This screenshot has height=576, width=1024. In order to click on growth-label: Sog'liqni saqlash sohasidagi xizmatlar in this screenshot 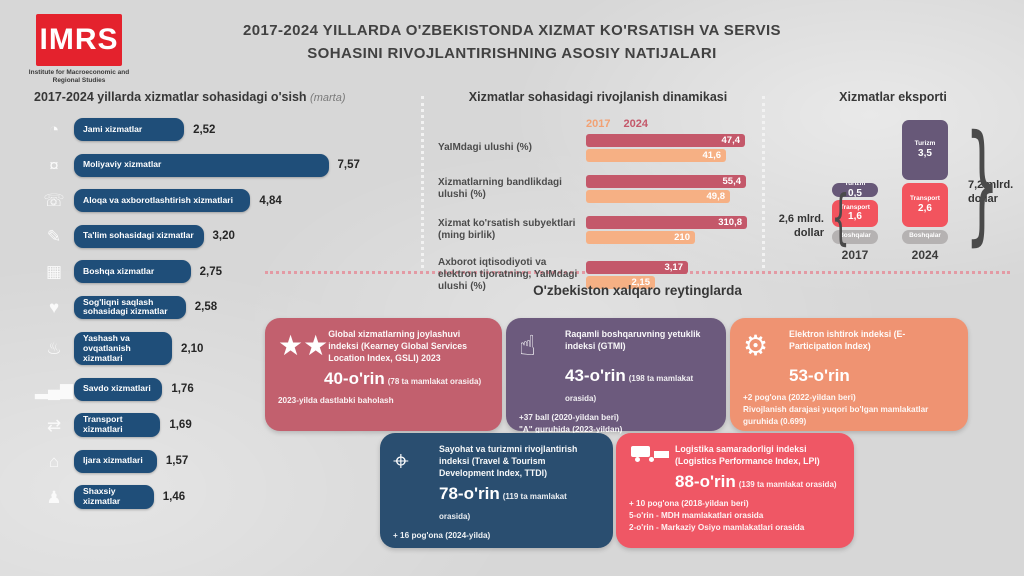, I will do `click(125, 306)`.